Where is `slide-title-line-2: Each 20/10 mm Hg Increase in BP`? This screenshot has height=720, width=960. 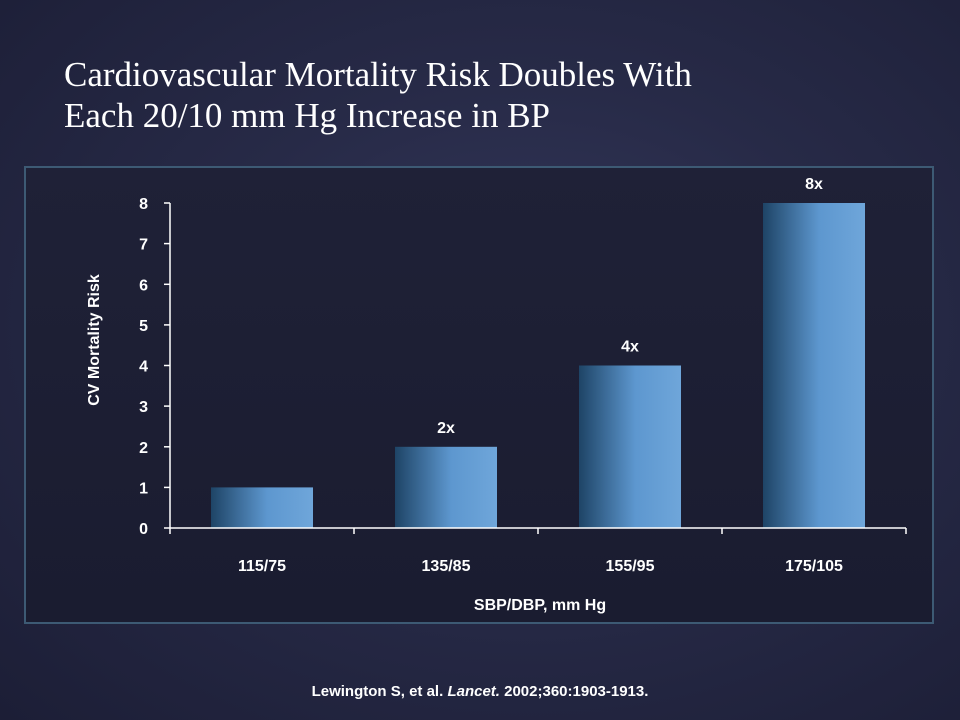
slide-title-line-2: Each 20/10 mm Hg Increase in BP is located at coordinates (307, 115).